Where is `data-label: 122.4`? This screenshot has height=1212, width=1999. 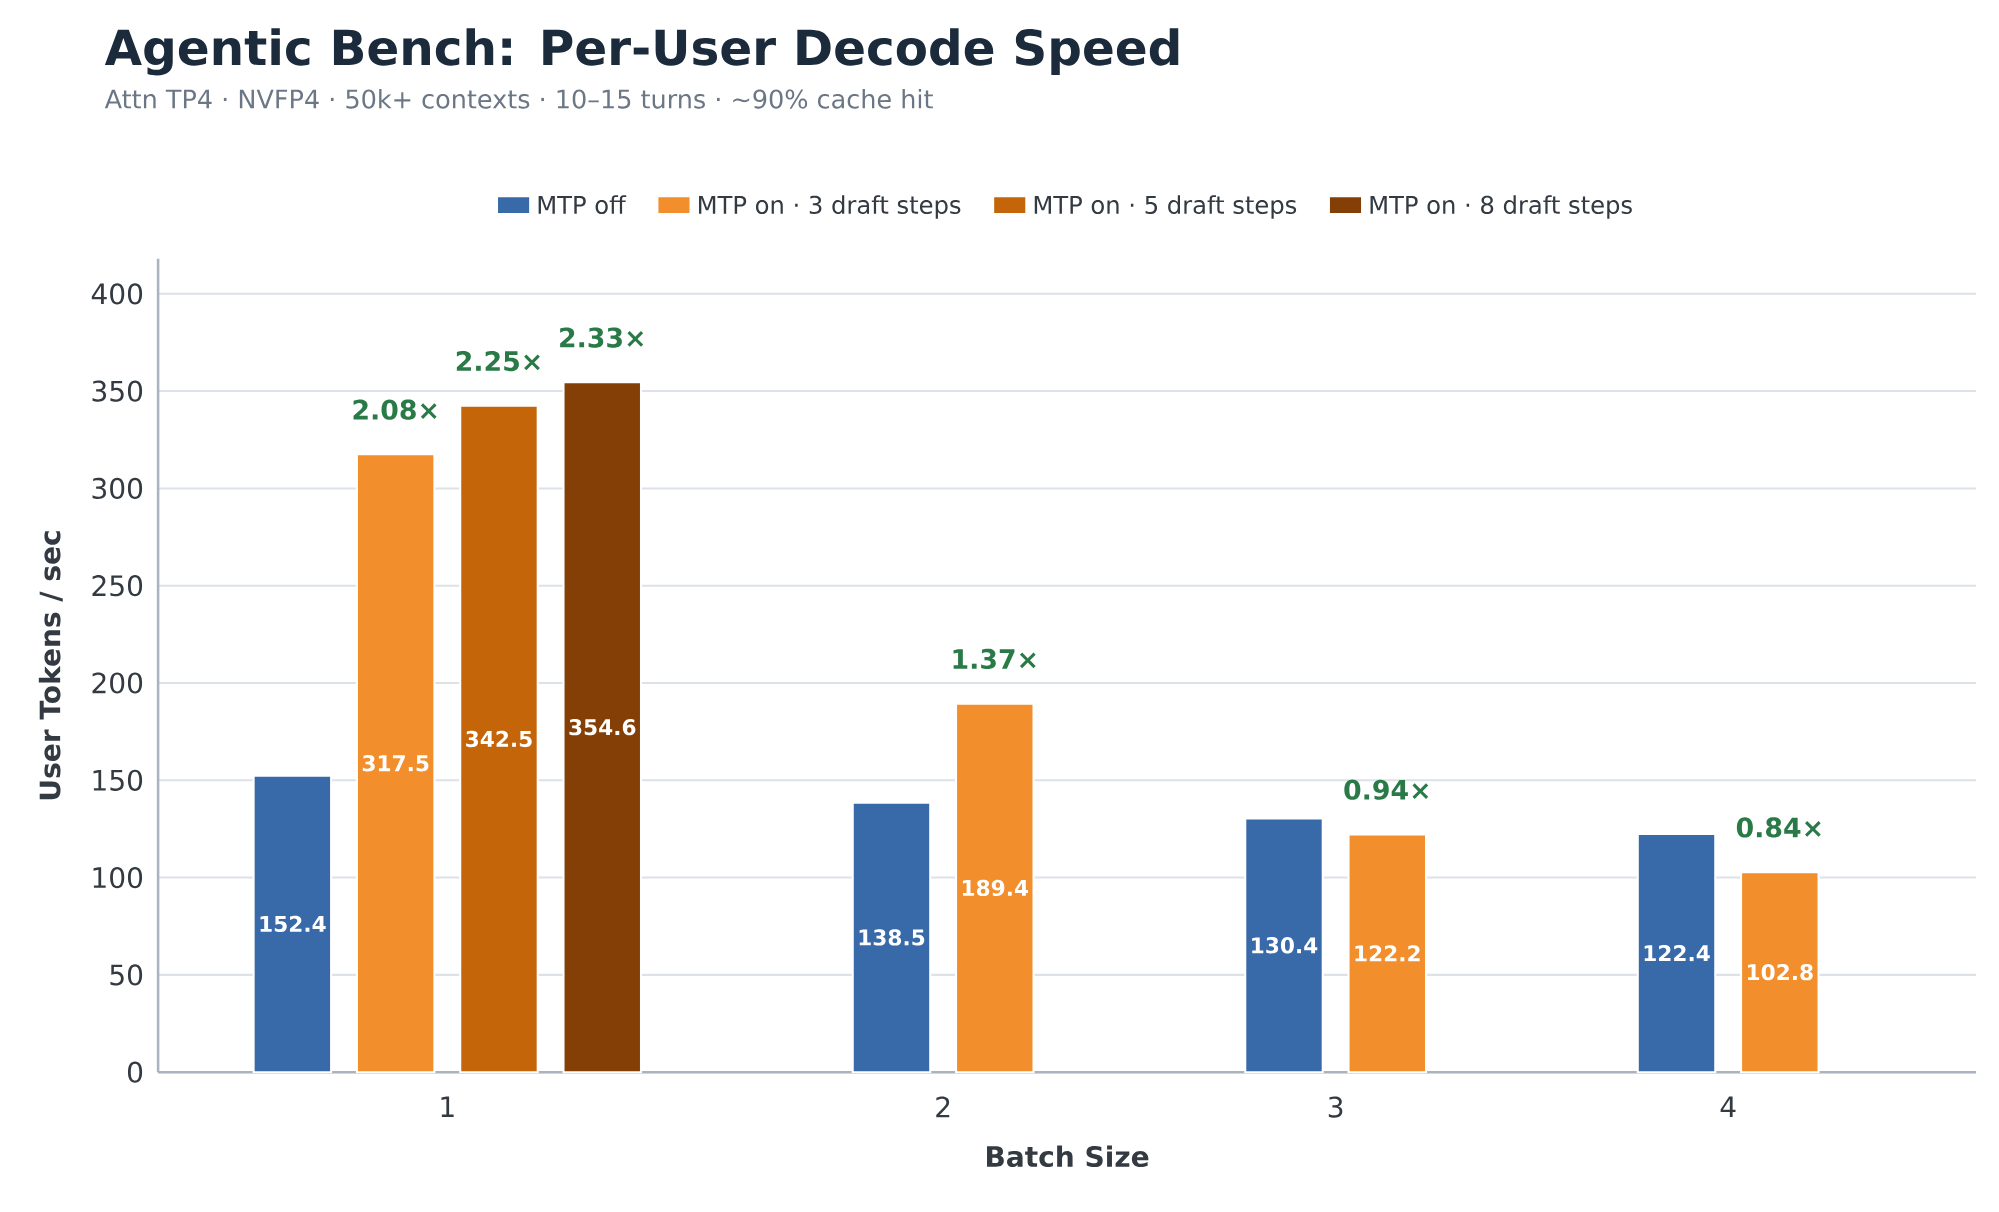
data-label: 122.4 is located at coordinates (1677, 952).